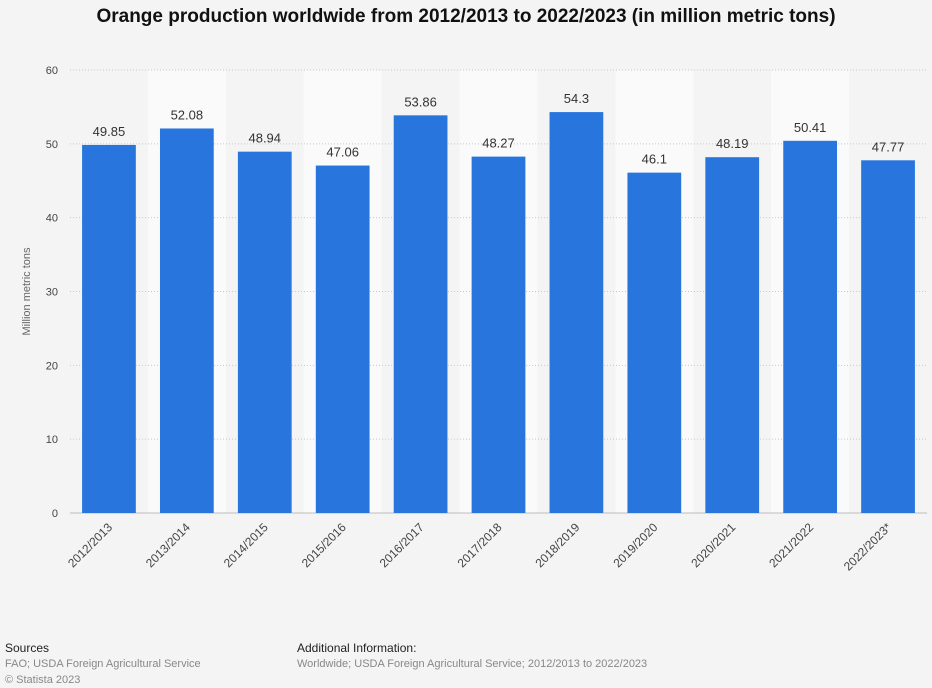  I want to click on x-tick-label: 2013/2014, so click(168, 545).